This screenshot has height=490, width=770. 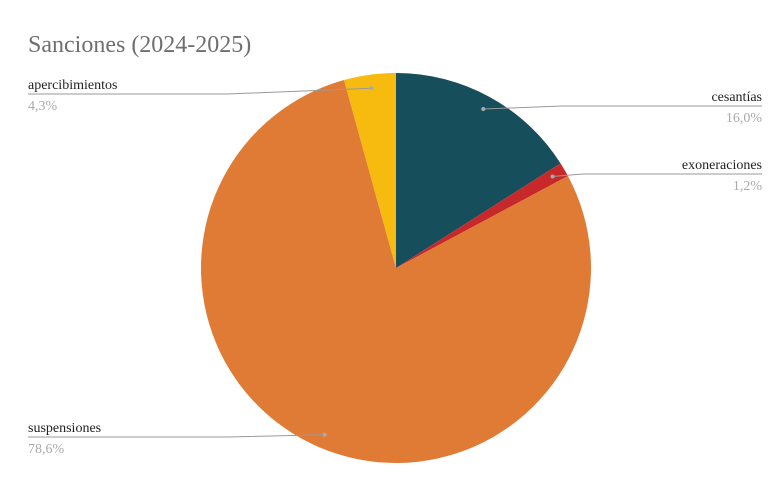 I want to click on slice-label: cesantías, so click(x=736, y=97).